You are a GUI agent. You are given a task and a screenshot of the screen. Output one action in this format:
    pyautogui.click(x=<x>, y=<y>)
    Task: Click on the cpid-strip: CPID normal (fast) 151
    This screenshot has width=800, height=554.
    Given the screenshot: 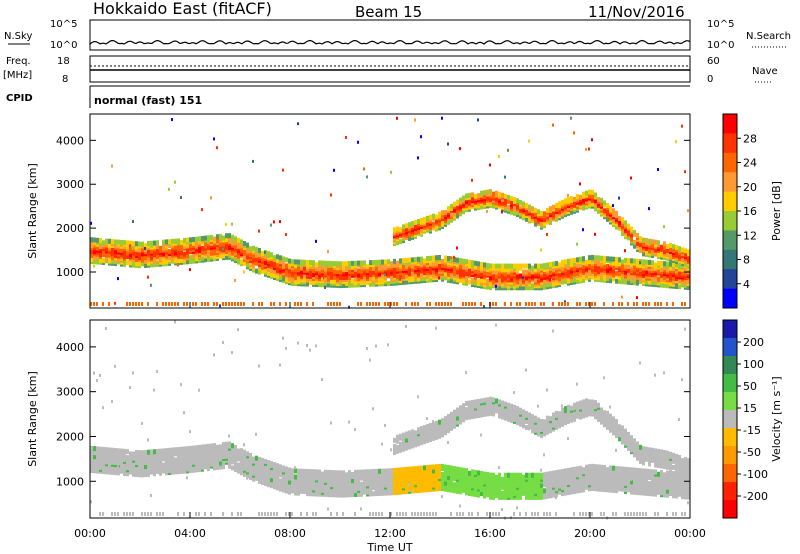 What is the action you would take?
    pyautogui.click(x=348, y=96)
    